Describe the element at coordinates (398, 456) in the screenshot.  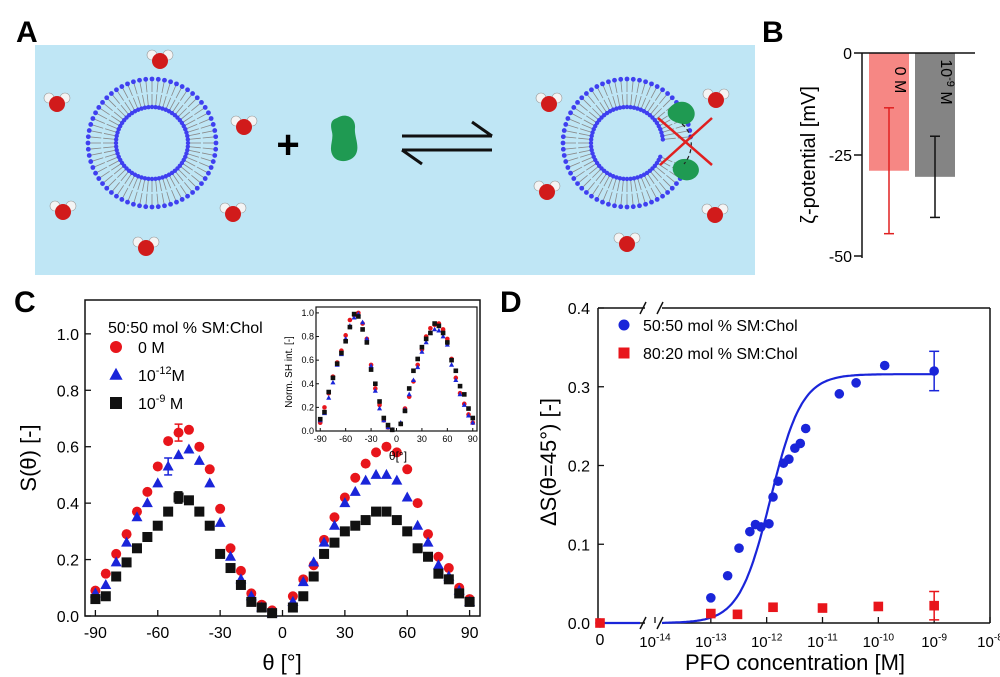
I see `c-inset-xlabel: θ[°]` at that location.